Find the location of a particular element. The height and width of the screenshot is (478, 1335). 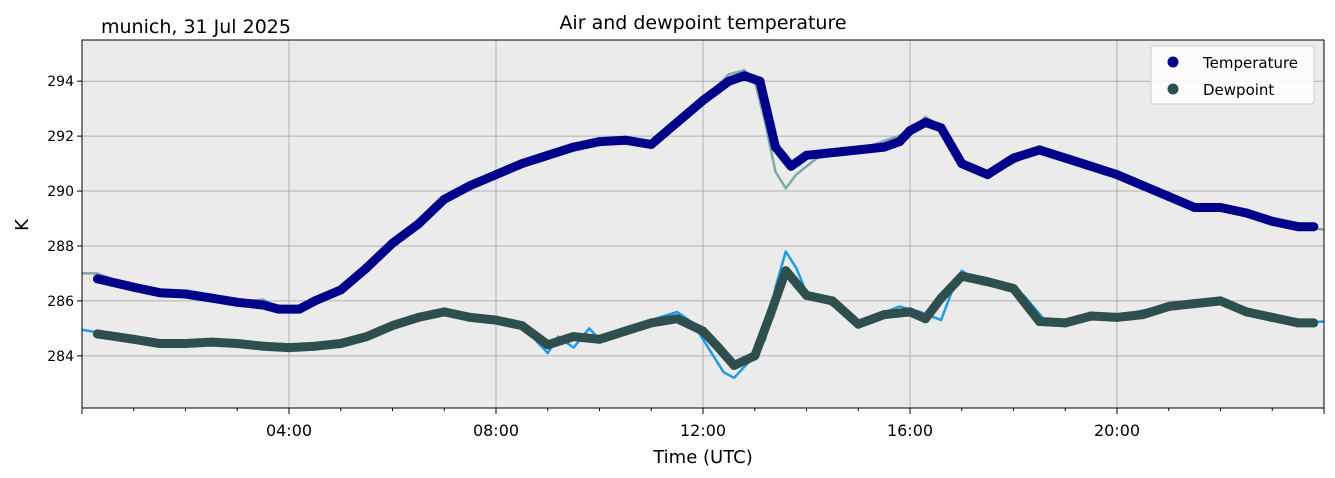

location-date-label: munich, 31 Jul 2025 is located at coordinates (196, 27).